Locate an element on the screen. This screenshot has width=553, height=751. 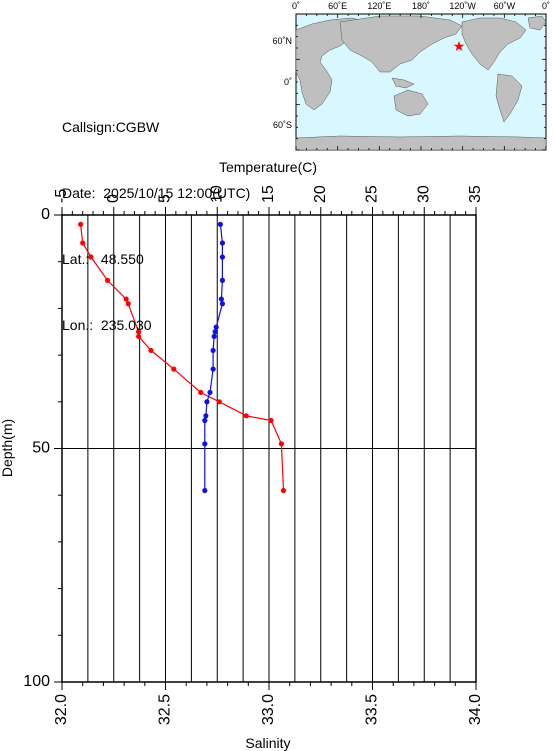
top-axis-tick-label: -5 is located at coordinates (61, 196).